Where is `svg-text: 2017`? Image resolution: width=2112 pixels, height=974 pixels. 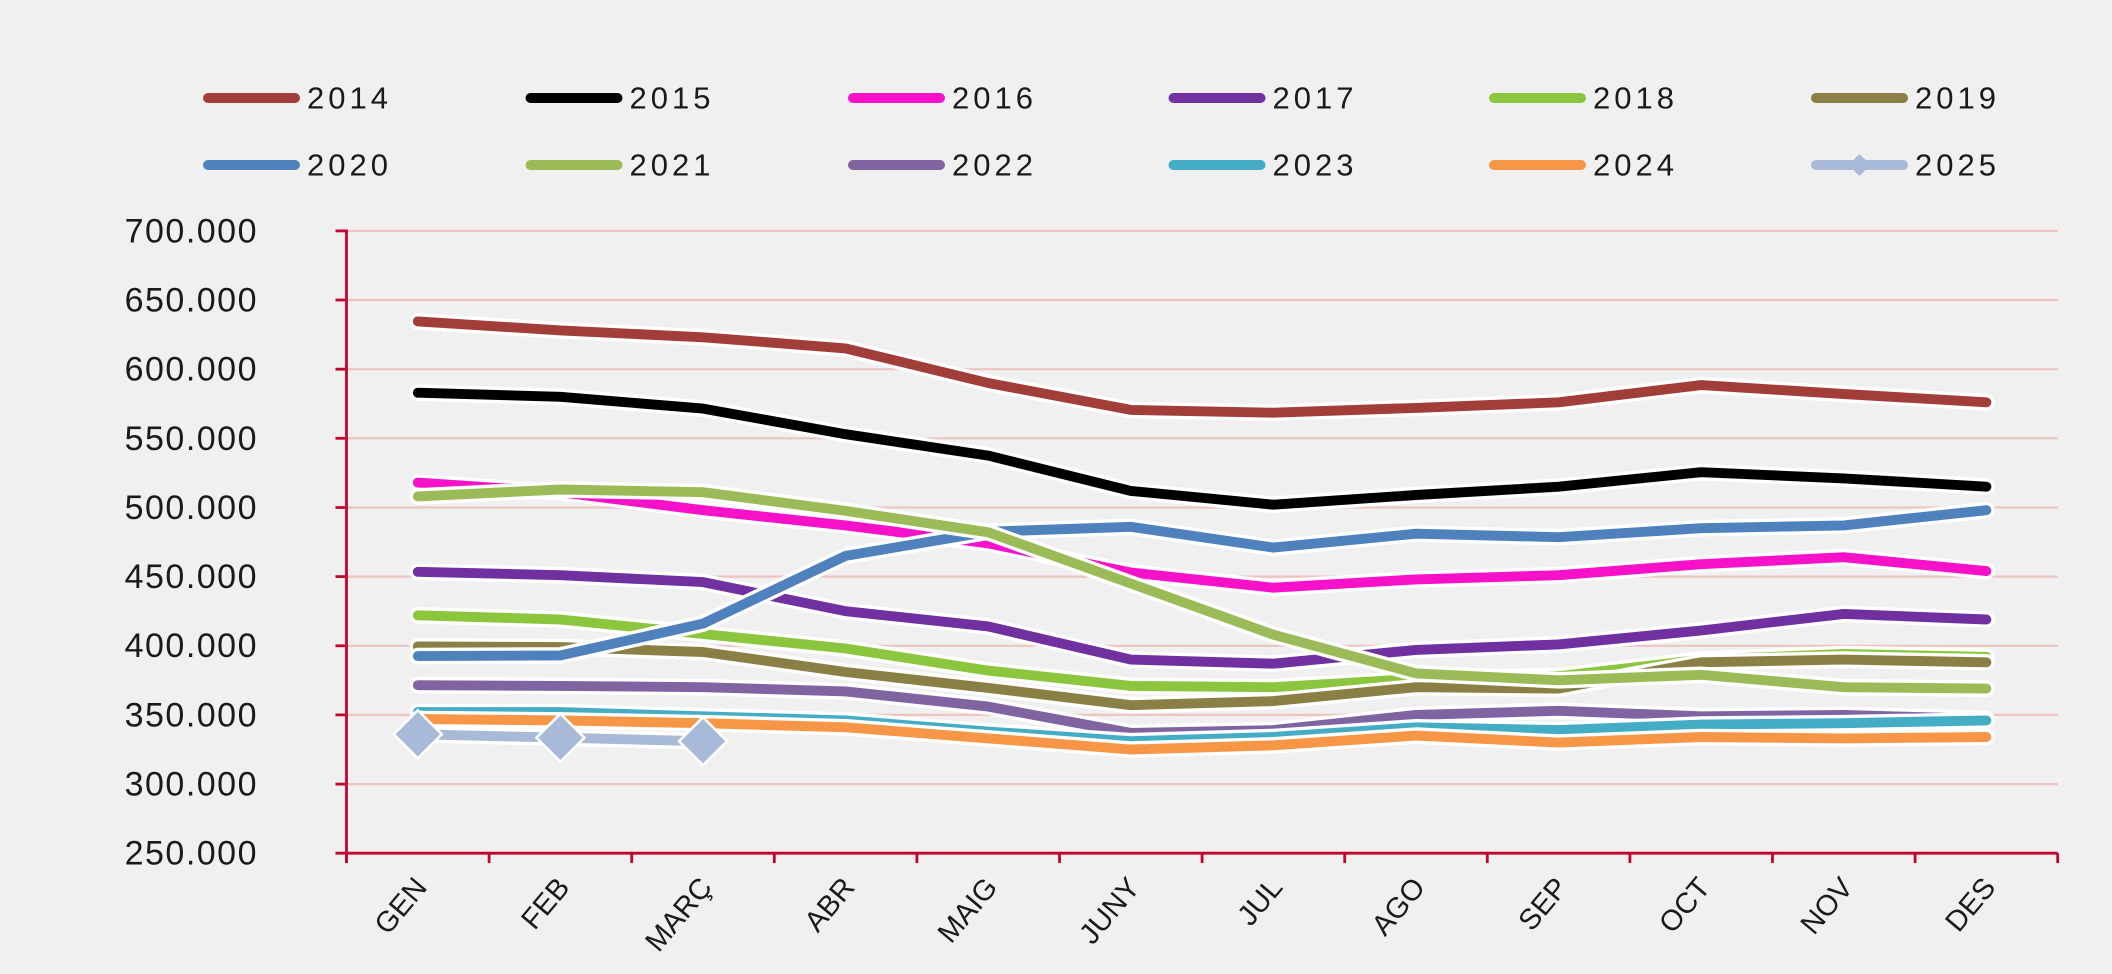
svg-text: 2017 is located at coordinates (1315, 98).